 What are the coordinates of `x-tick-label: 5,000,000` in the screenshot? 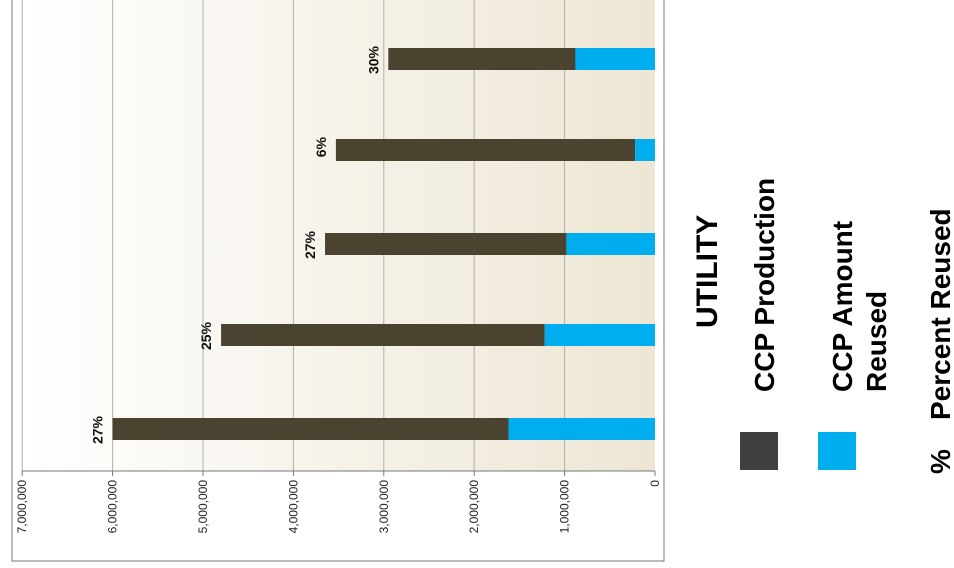 It's located at (203, 507).